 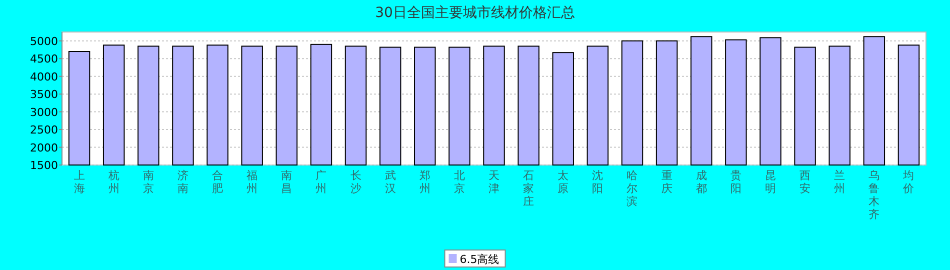 What do you see at coordinates (528, 188) in the screenshot?
I see `x-tick-label: 石家庄` at bounding box center [528, 188].